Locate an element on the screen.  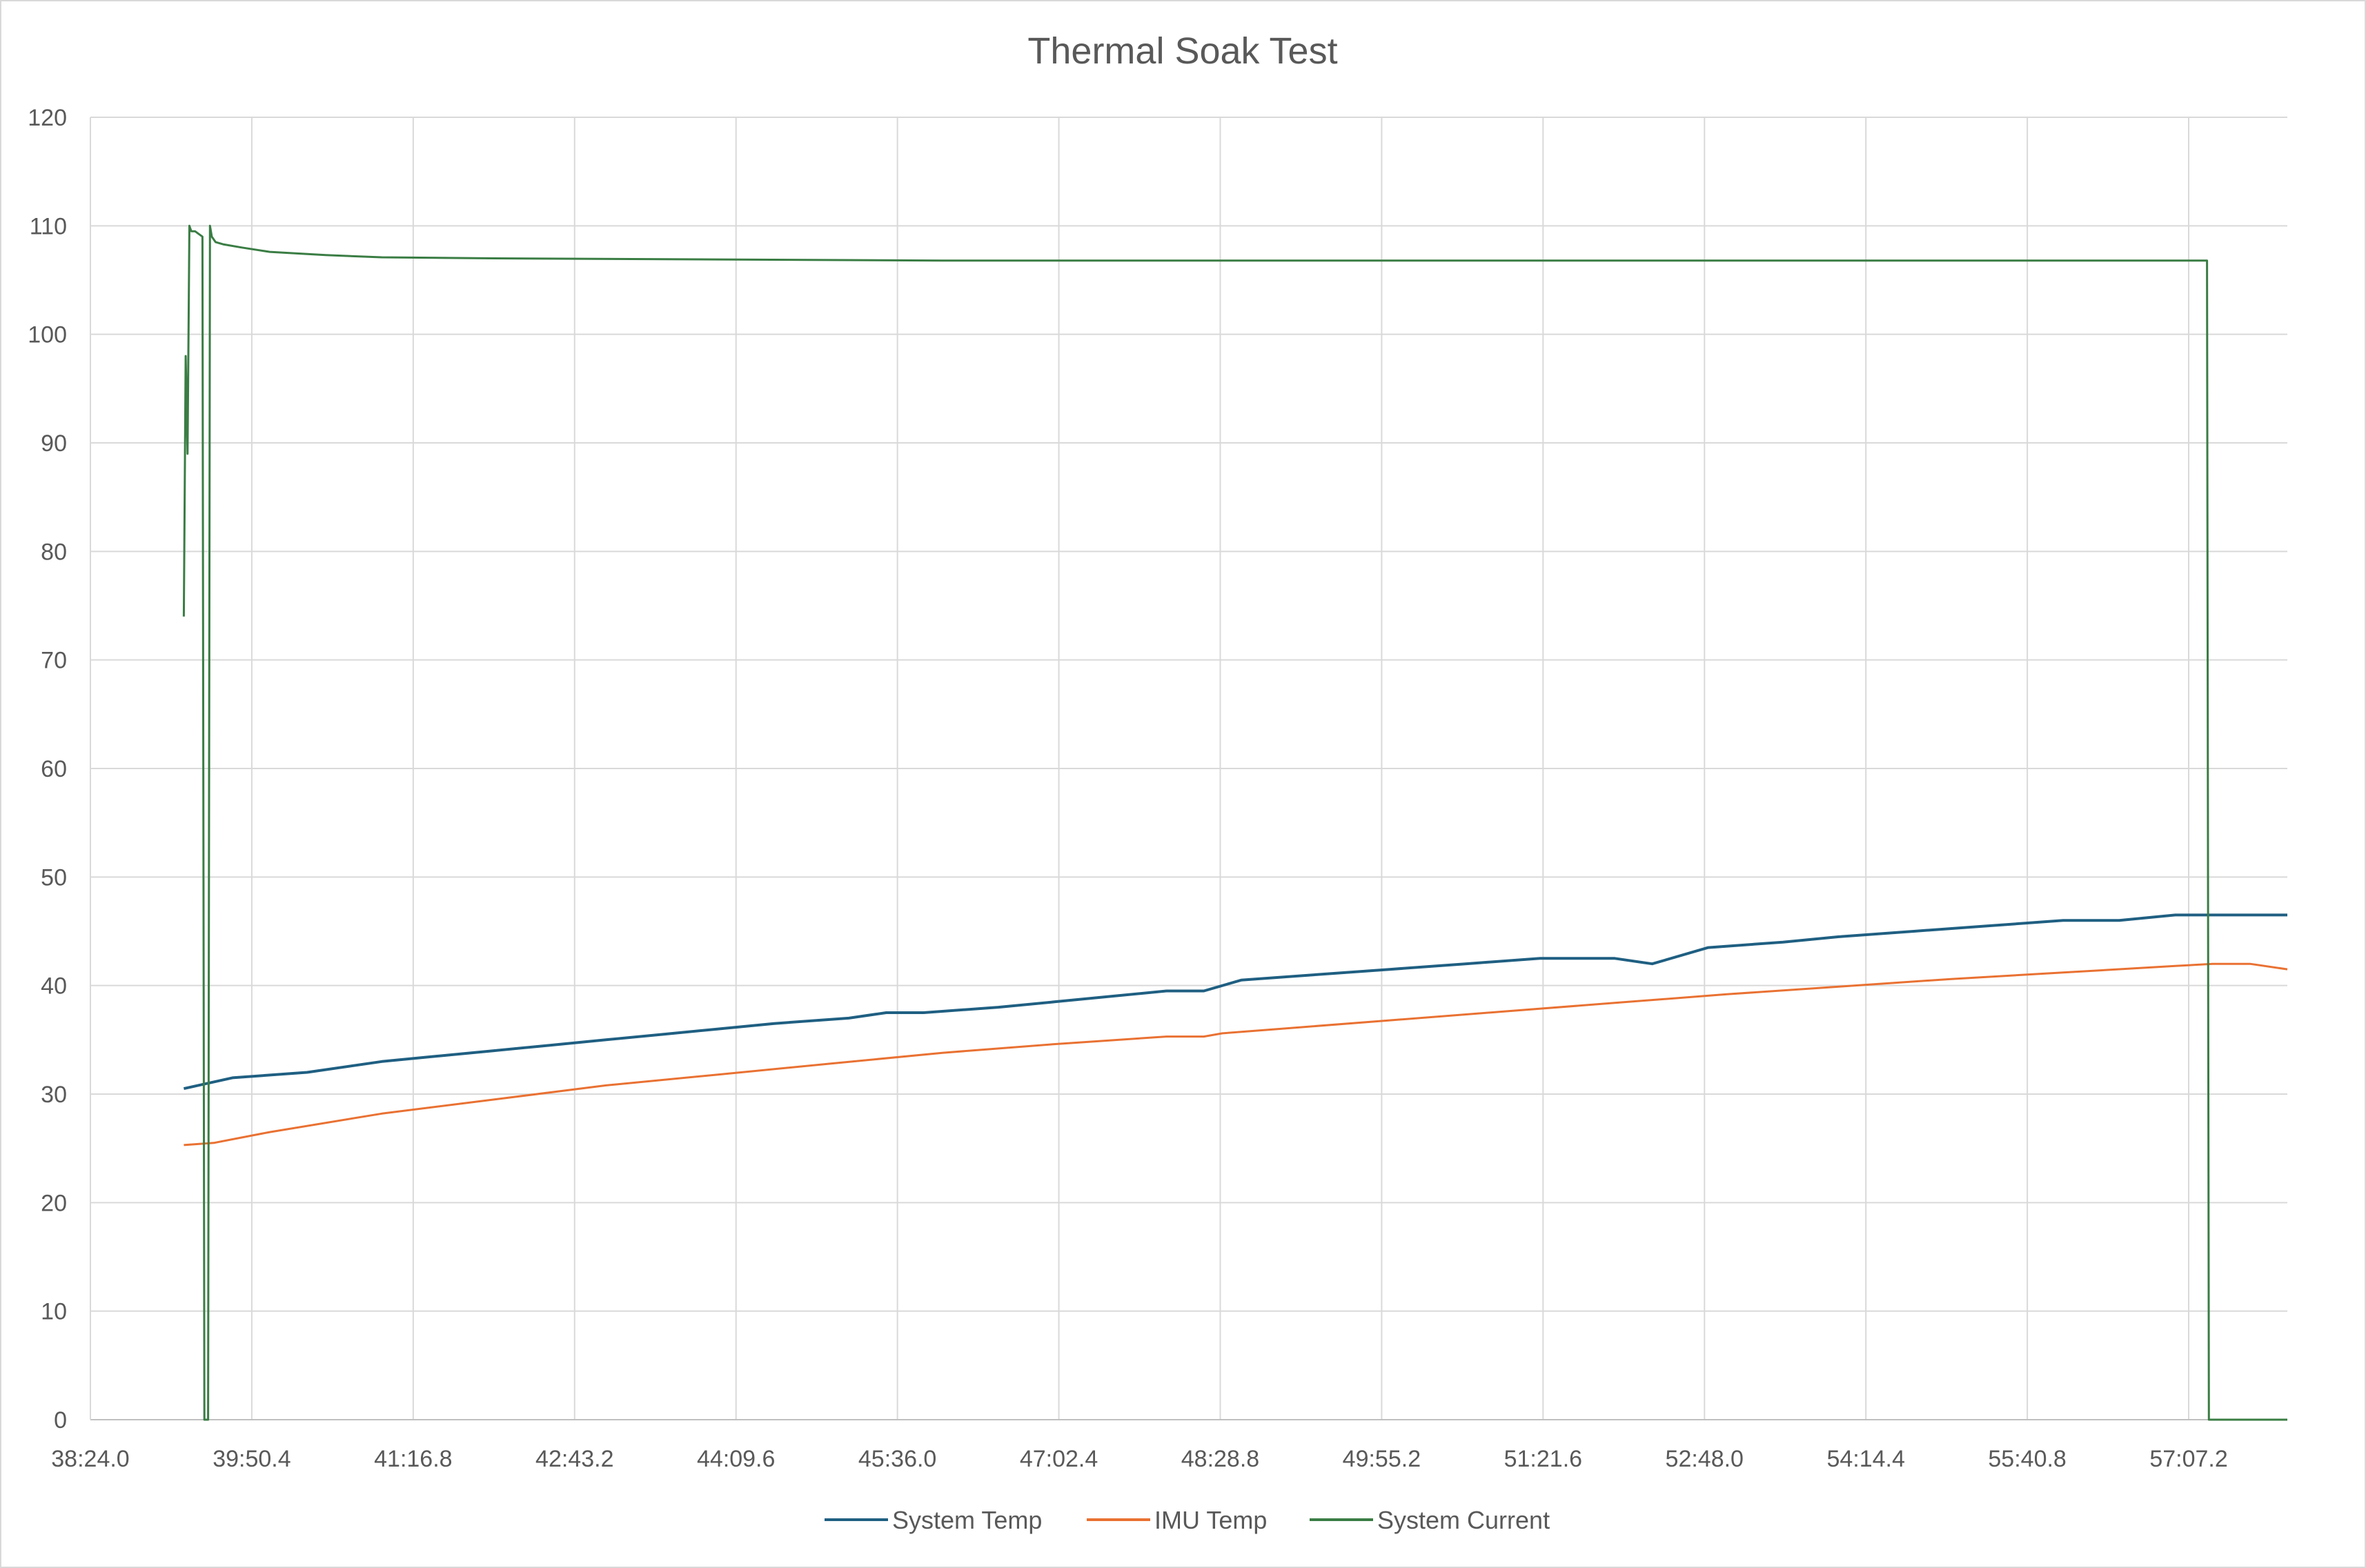
x-tick-label: 39:50.4 is located at coordinates (251, 1459).